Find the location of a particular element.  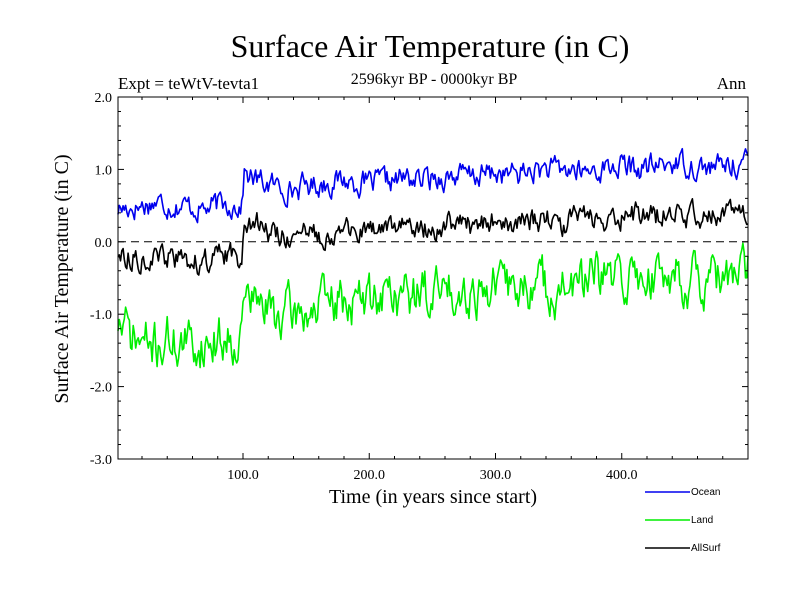

legend: Ocean Land AllSurf is located at coordinates (683, 520).